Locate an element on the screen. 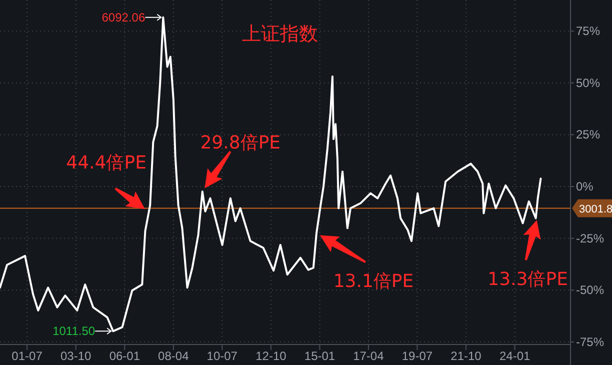 Image resolution: width=612 pixels, height=365 pixels. annotation: 44.4倍PE is located at coordinates (106, 163).